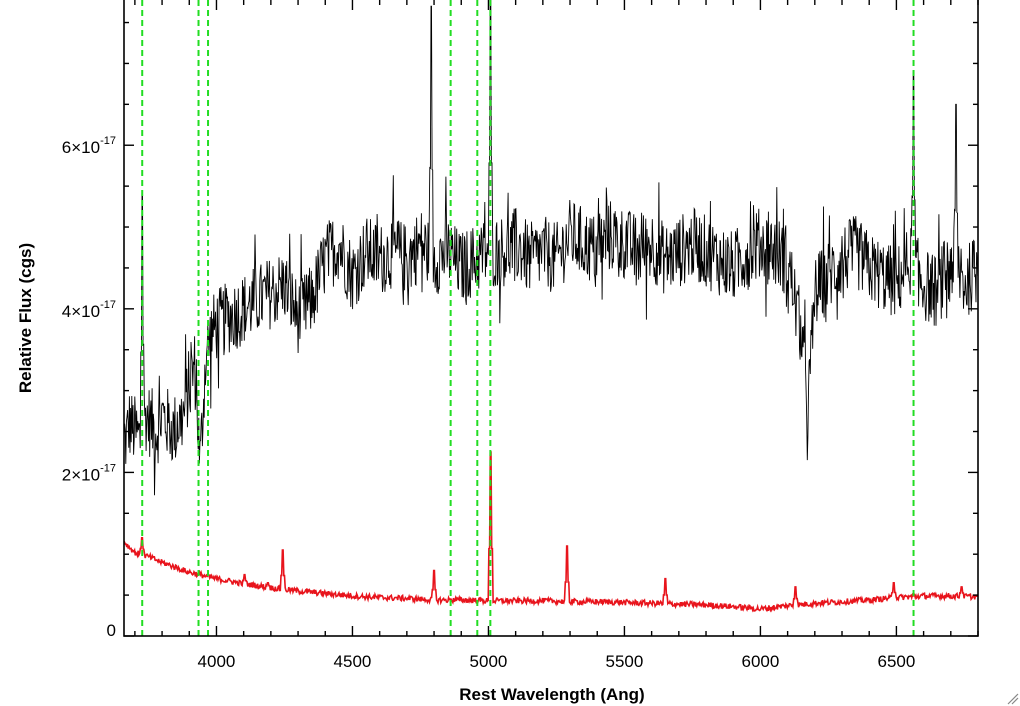 The height and width of the screenshot is (706, 1020). Describe the element at coordinates (761, 661) in the screenshot. I see `x-tick-label: 6000` at that location.